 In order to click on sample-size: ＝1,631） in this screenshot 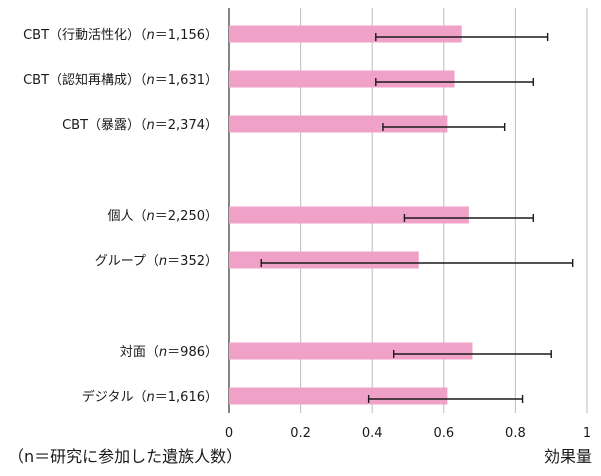, I will do `click(186, 80)`.